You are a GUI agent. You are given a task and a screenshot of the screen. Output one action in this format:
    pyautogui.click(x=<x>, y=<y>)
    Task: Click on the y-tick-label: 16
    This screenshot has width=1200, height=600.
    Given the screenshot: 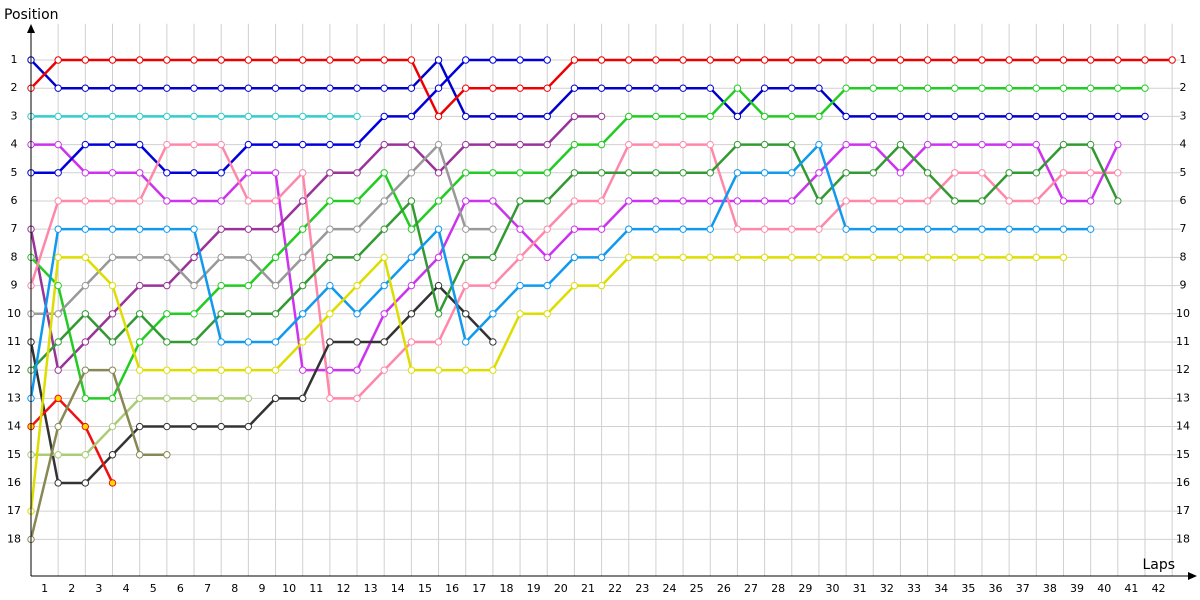 What is the action you would take?
    pyautogui.click(x=14, y=482)
    